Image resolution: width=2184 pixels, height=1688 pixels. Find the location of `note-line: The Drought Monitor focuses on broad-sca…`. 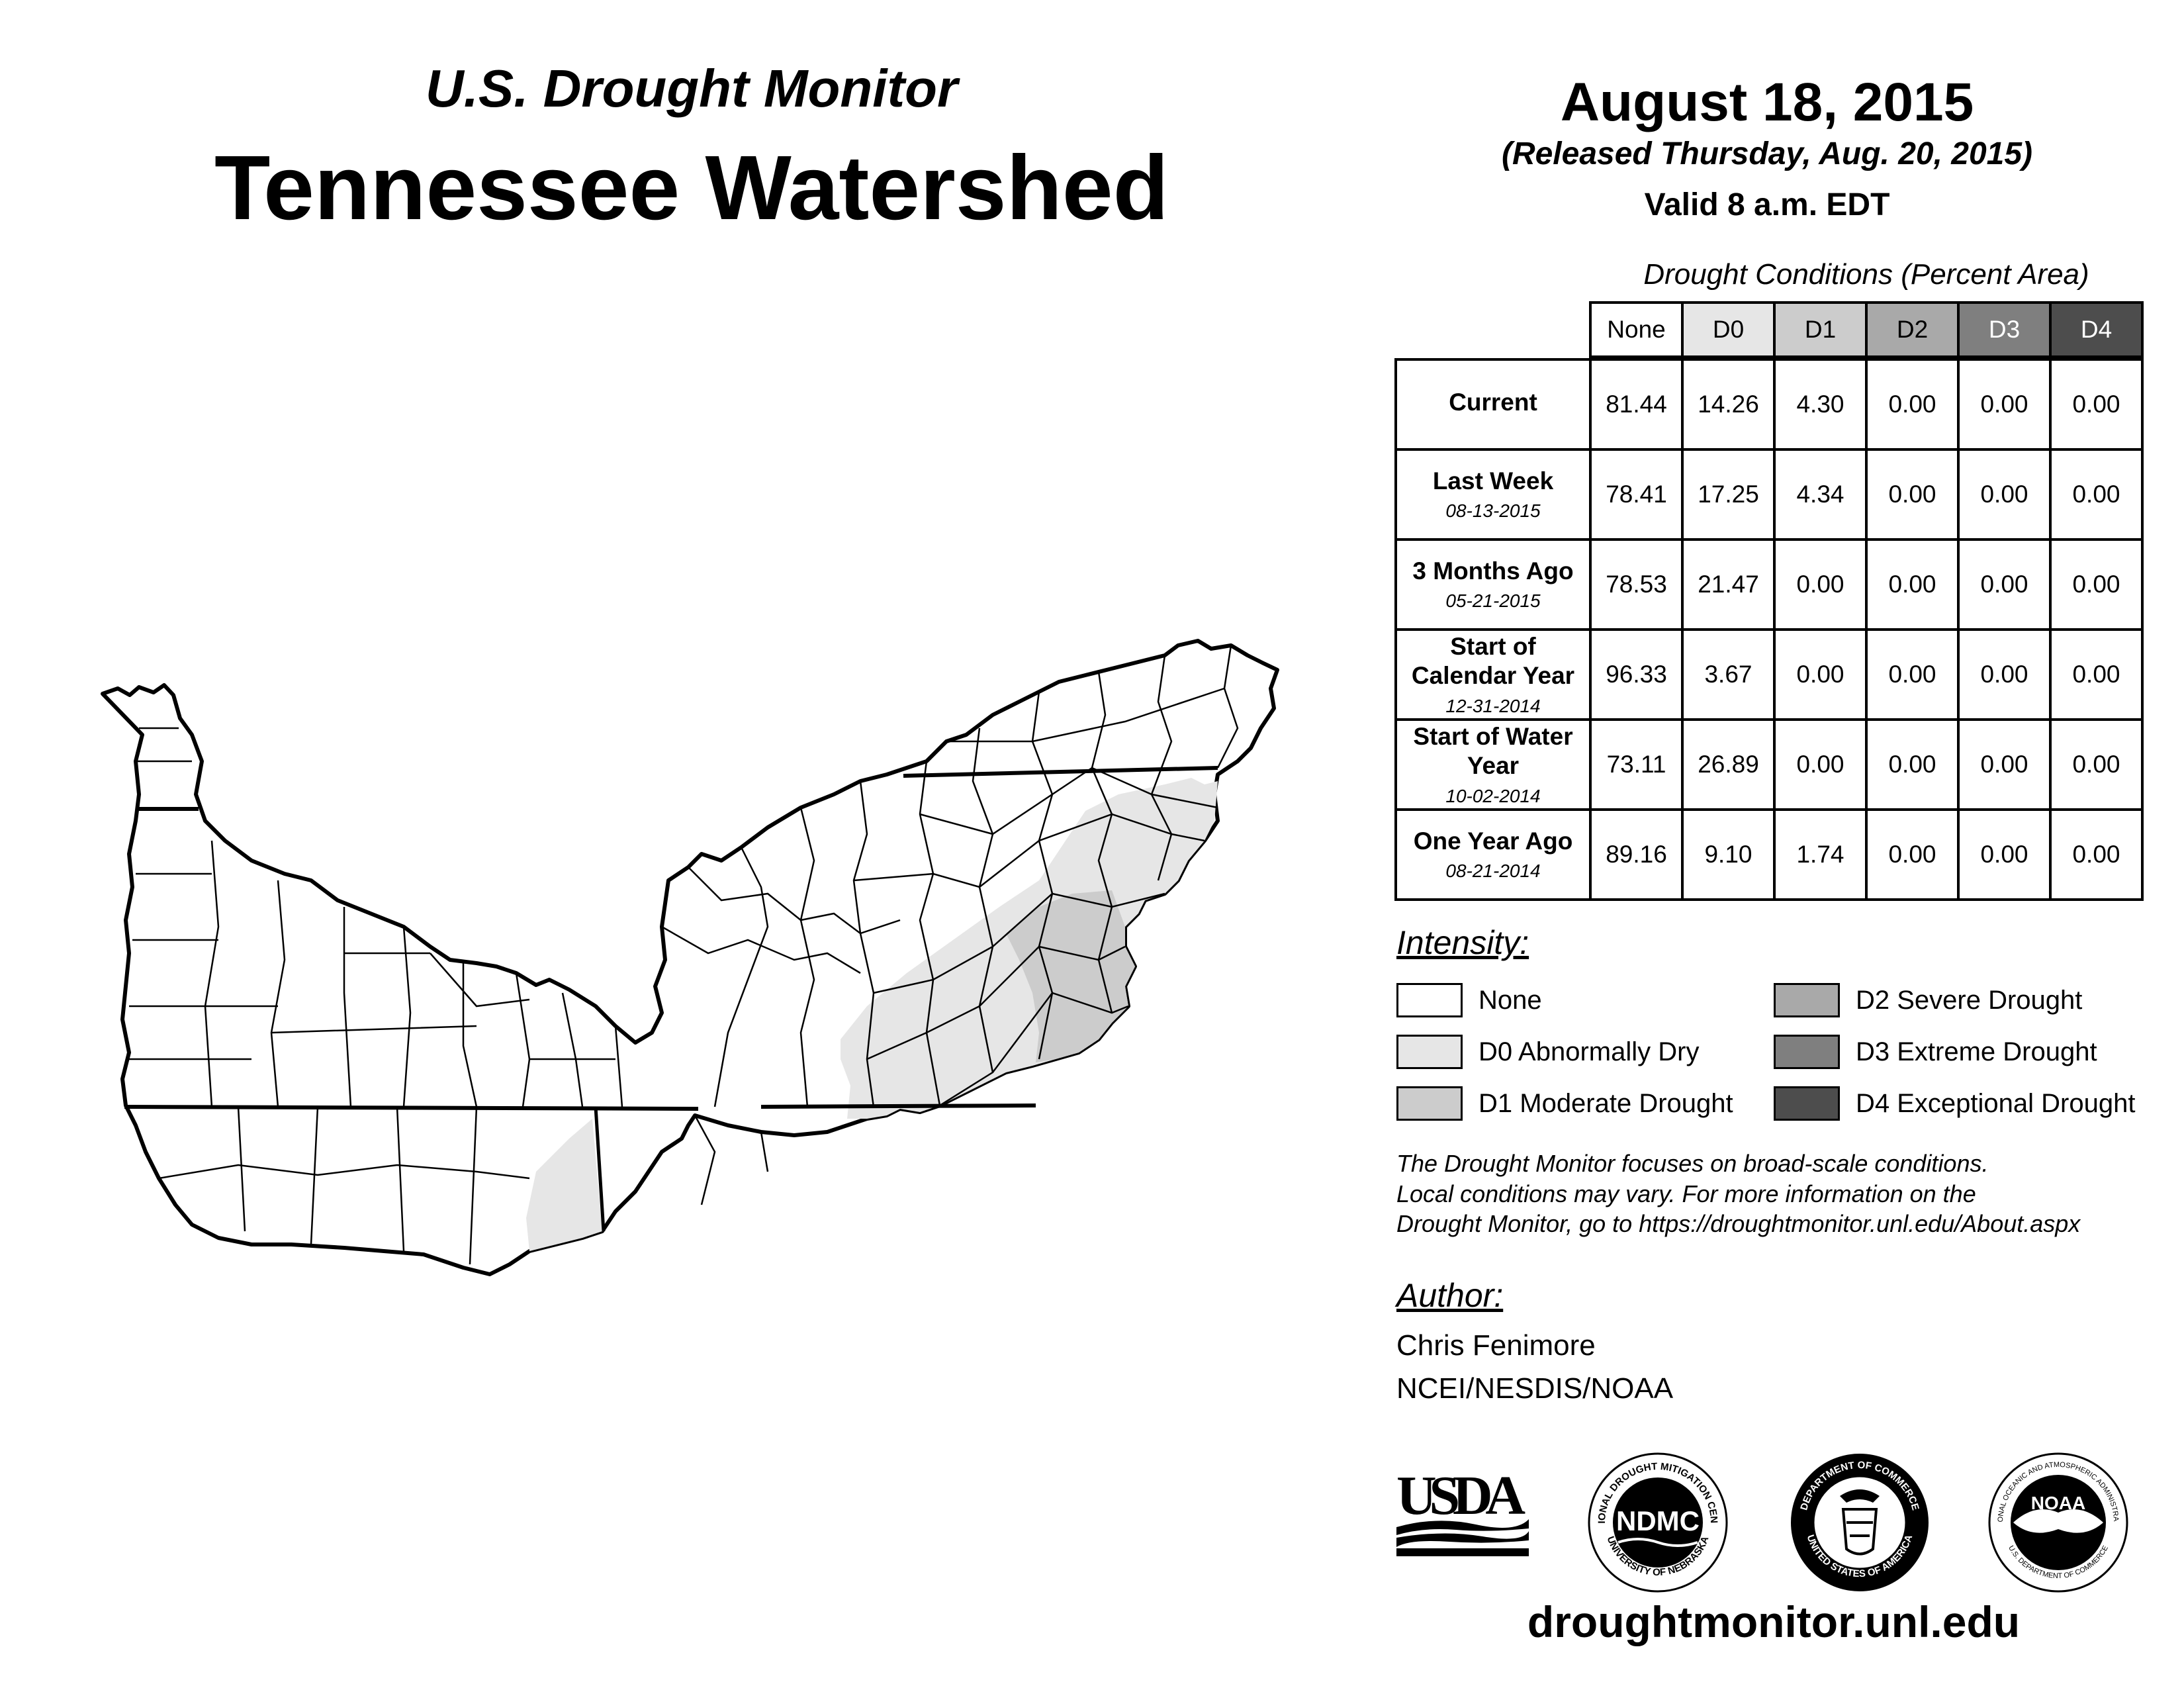

note-line: The Drought Monitor focuses on broad-sca… is located at coordinates (1692, 1163).